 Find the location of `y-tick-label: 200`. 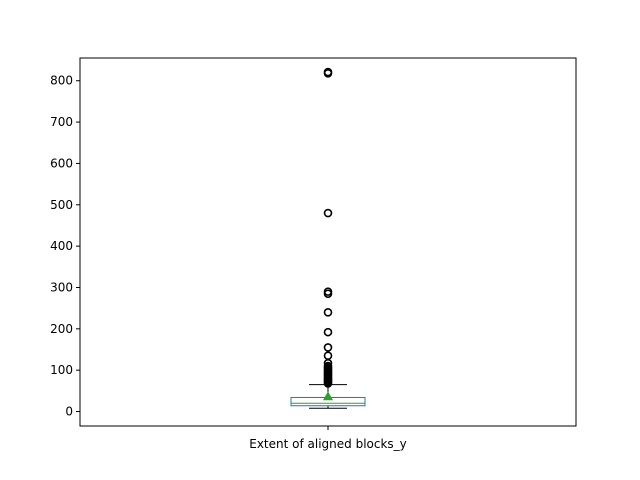

y-tick-label: 200 is located at coordinates (61, 329).